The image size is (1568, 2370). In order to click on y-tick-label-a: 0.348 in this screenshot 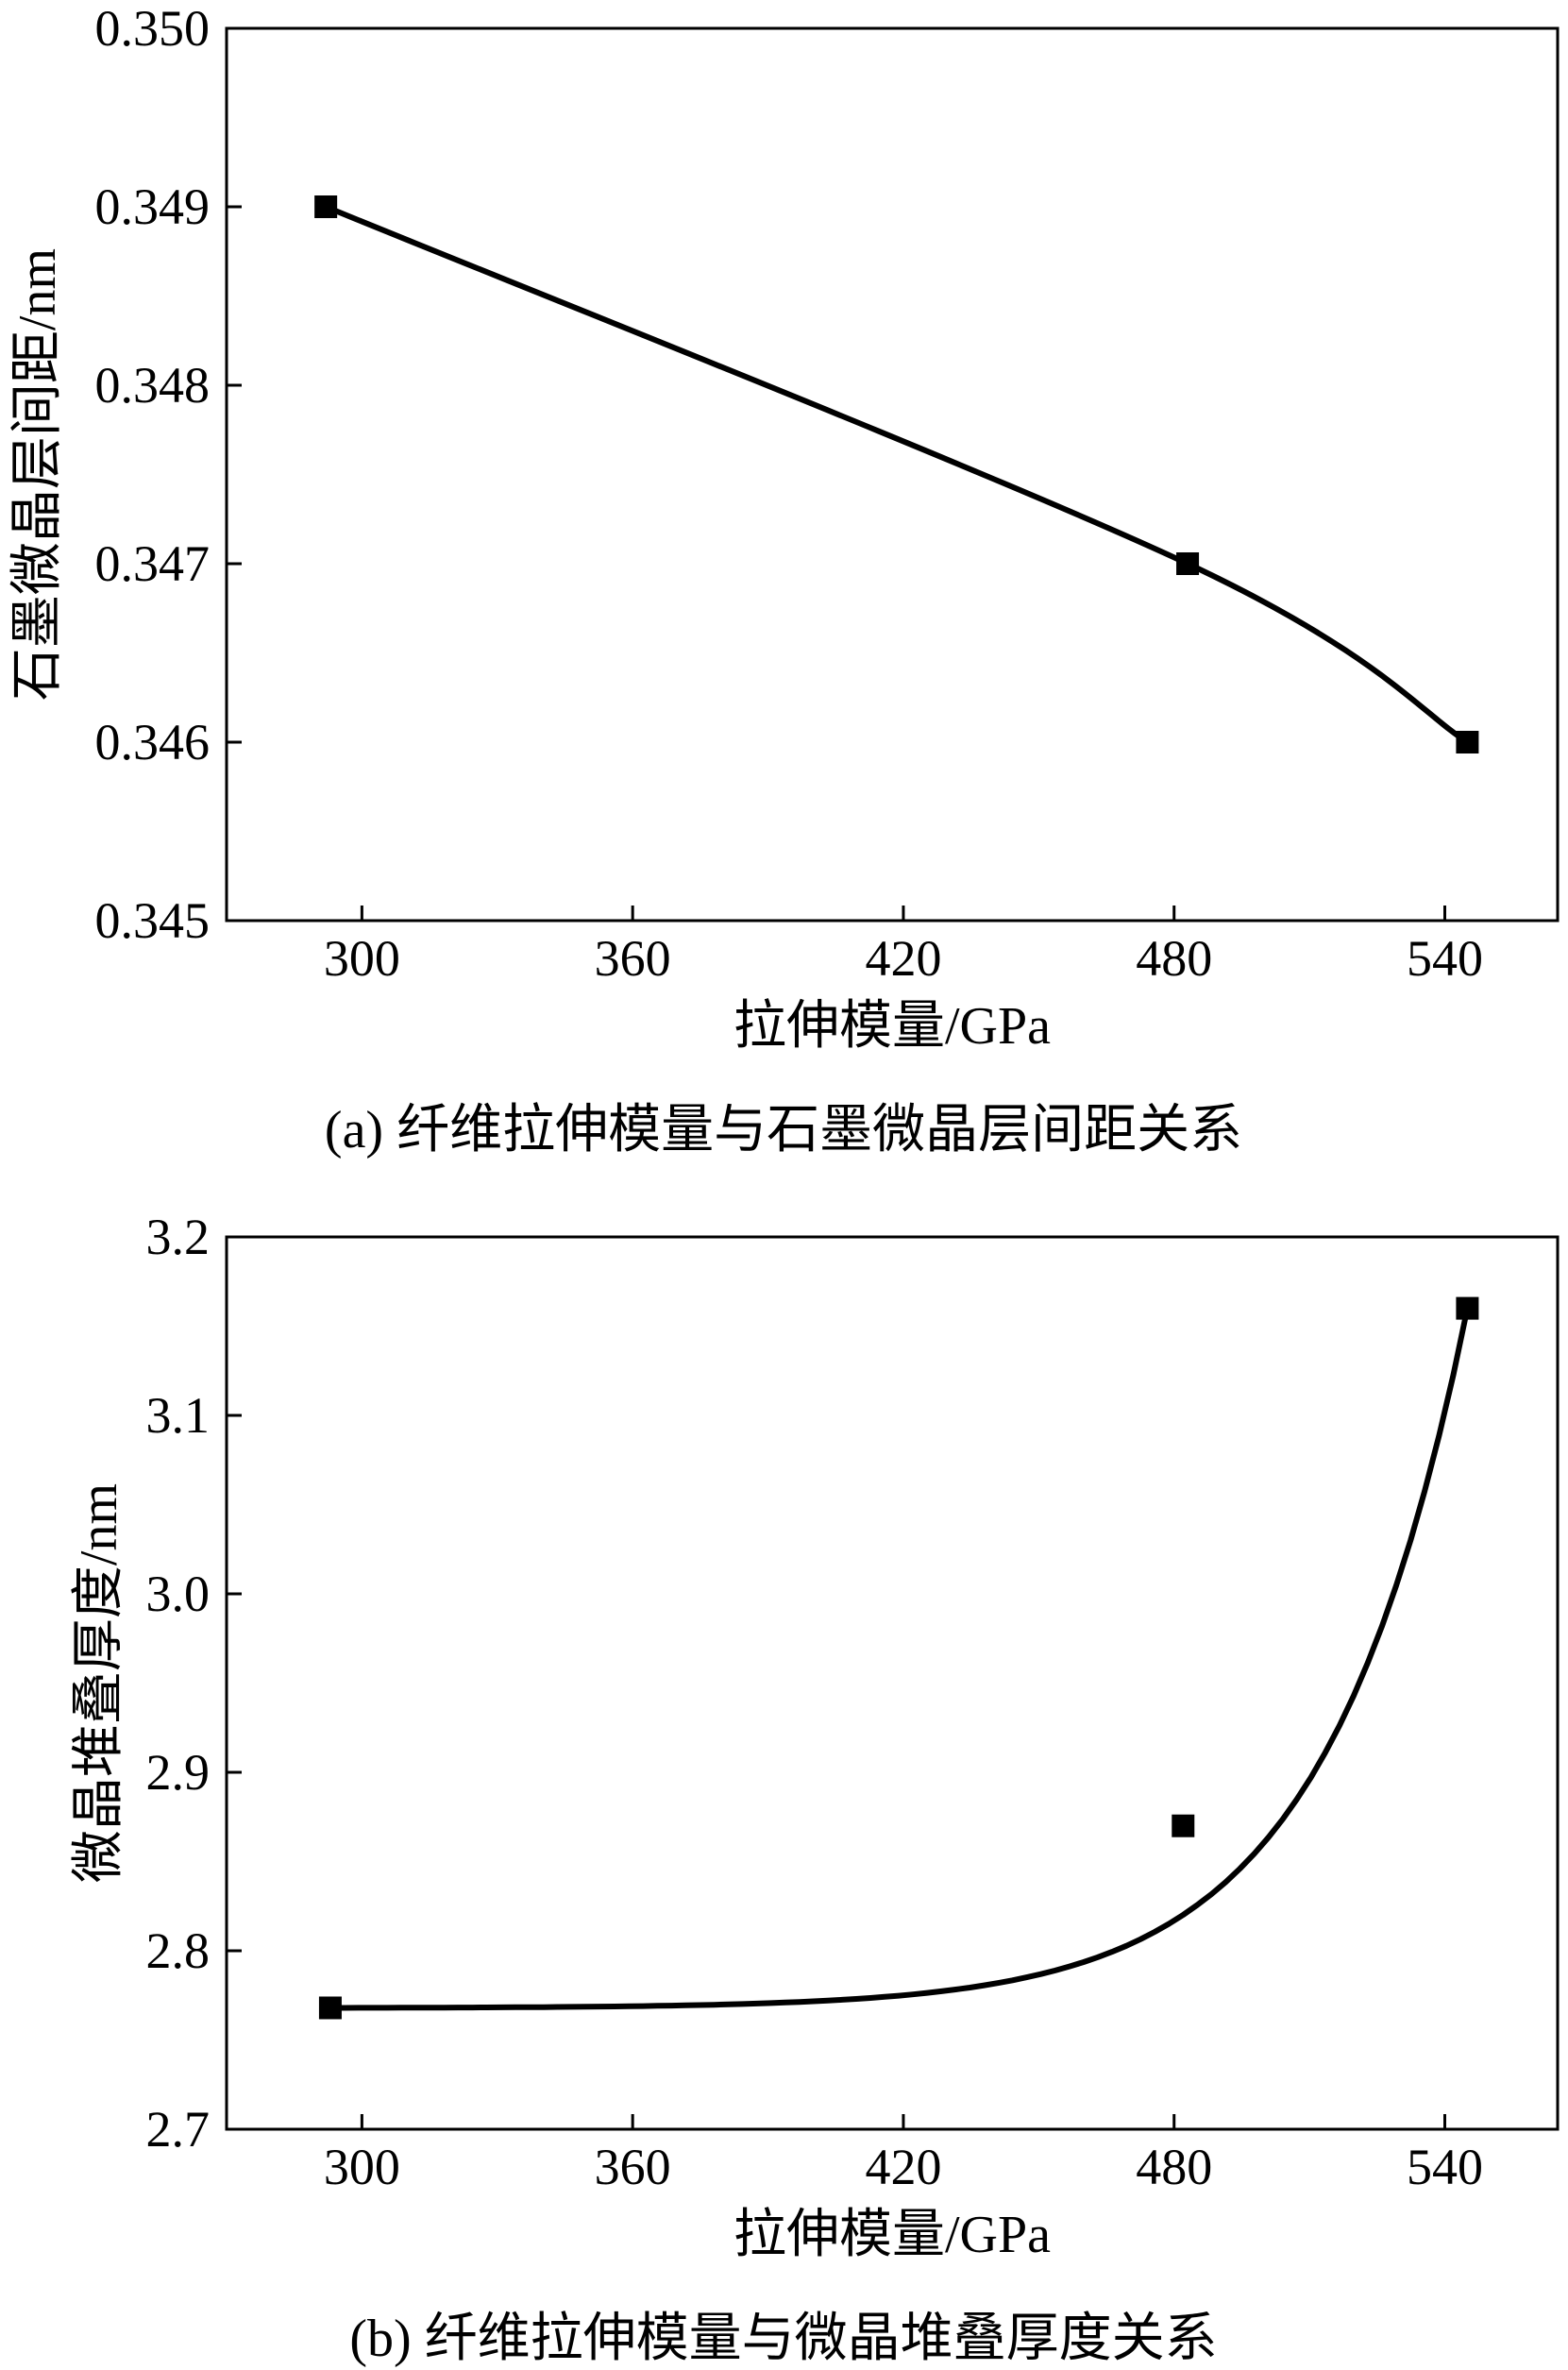, I will do `click(153, 385)`.